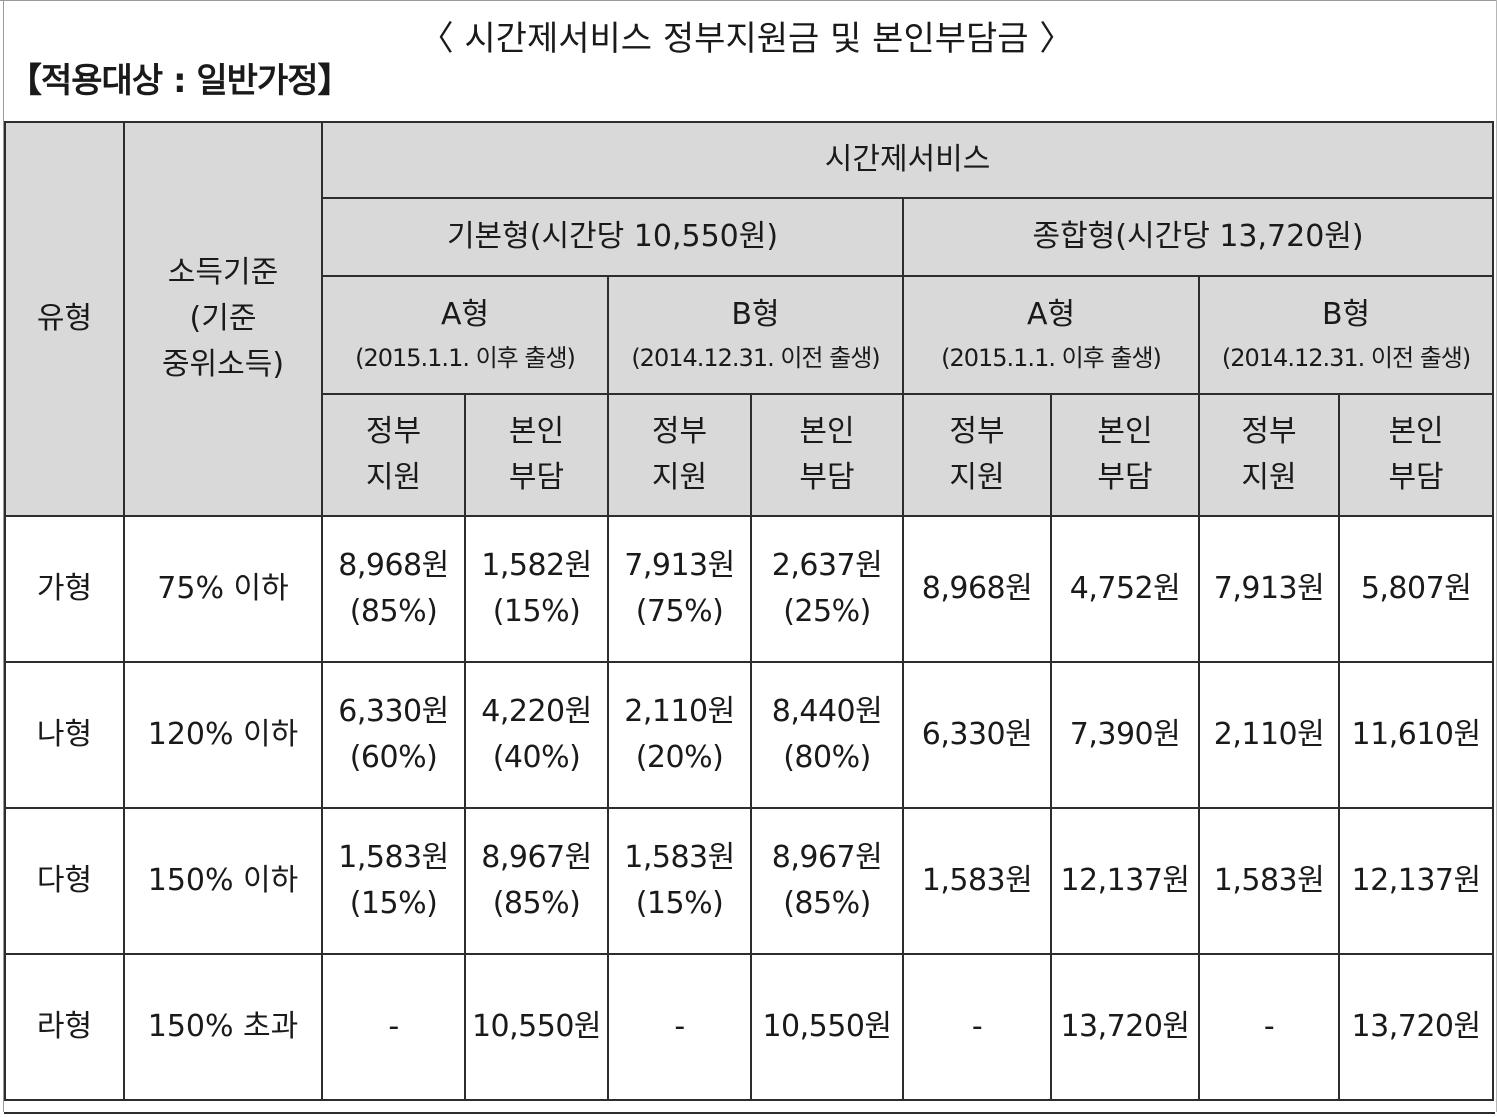 This screenshot has height=1117, width=1499. I want to click on amount-percent: (60%), so click(393, 757).